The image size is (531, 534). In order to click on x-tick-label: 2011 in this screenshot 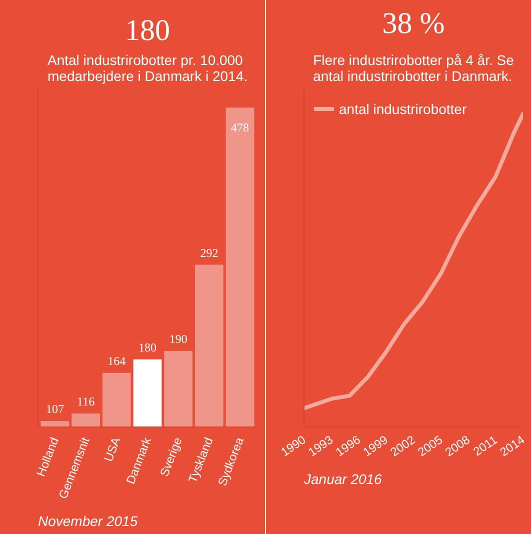, I will do `click(485, 445)`.